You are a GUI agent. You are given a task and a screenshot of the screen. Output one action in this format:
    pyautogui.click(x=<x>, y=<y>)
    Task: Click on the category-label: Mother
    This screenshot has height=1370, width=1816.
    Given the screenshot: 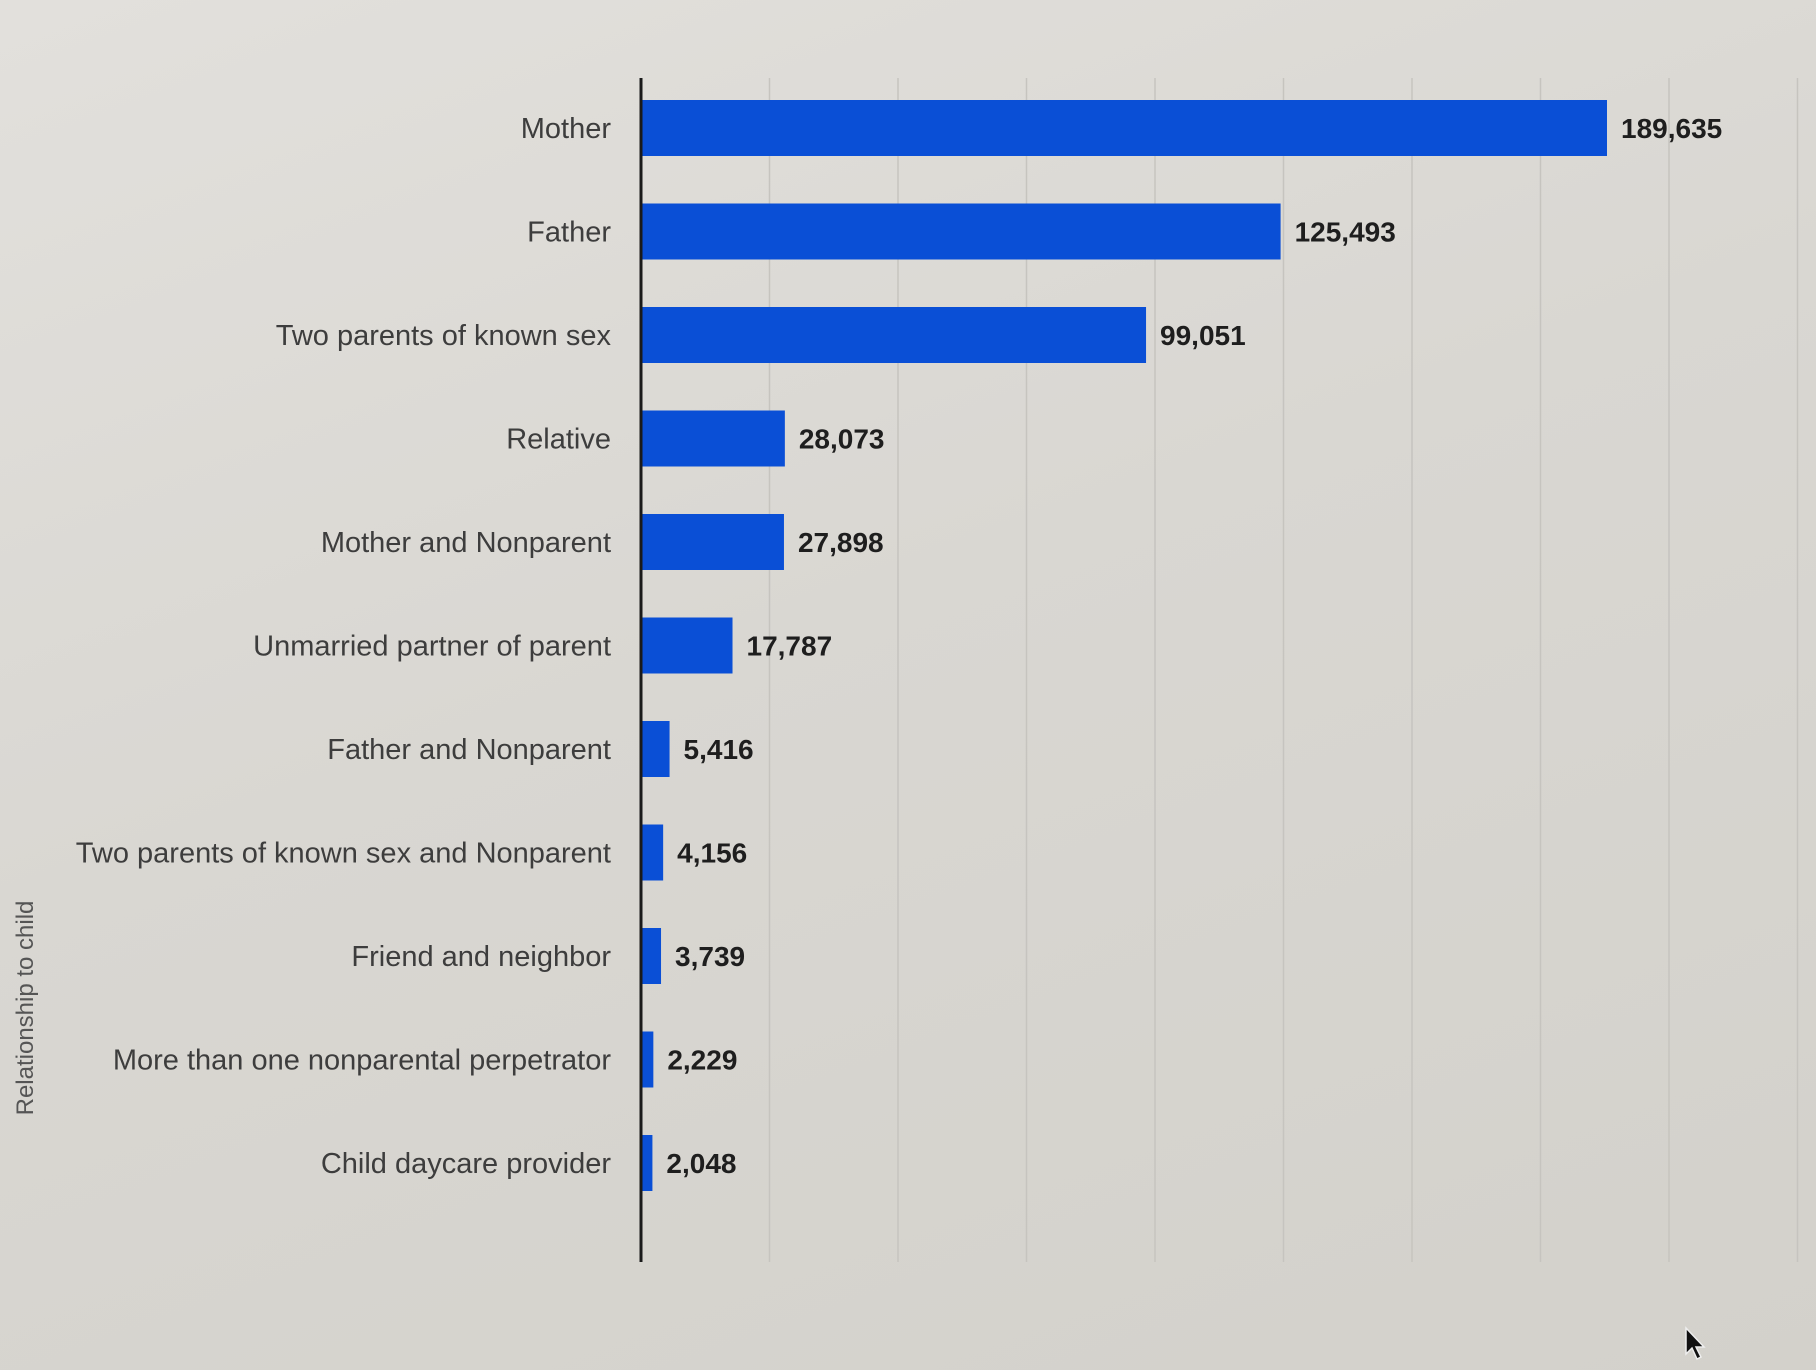 What is the action you would take?
    pyautogui.click(x=566, y=129)
    